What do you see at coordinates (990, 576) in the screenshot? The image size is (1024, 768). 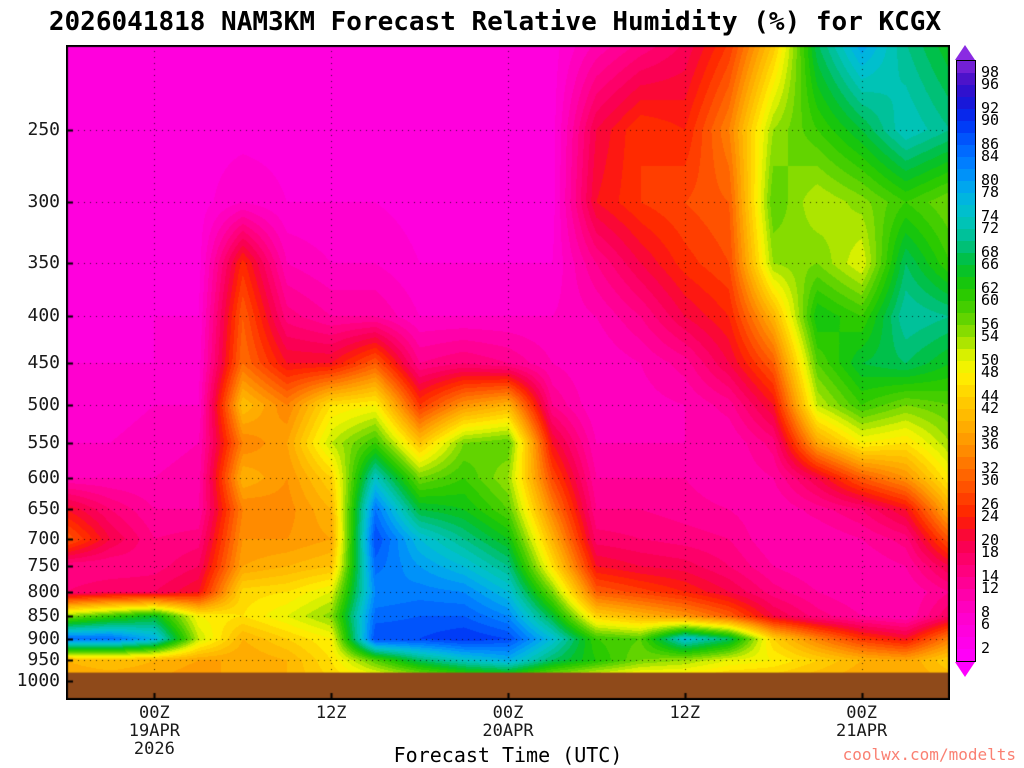 I see `colorbar-tick-label: 14` at bounding box center [990, 576].